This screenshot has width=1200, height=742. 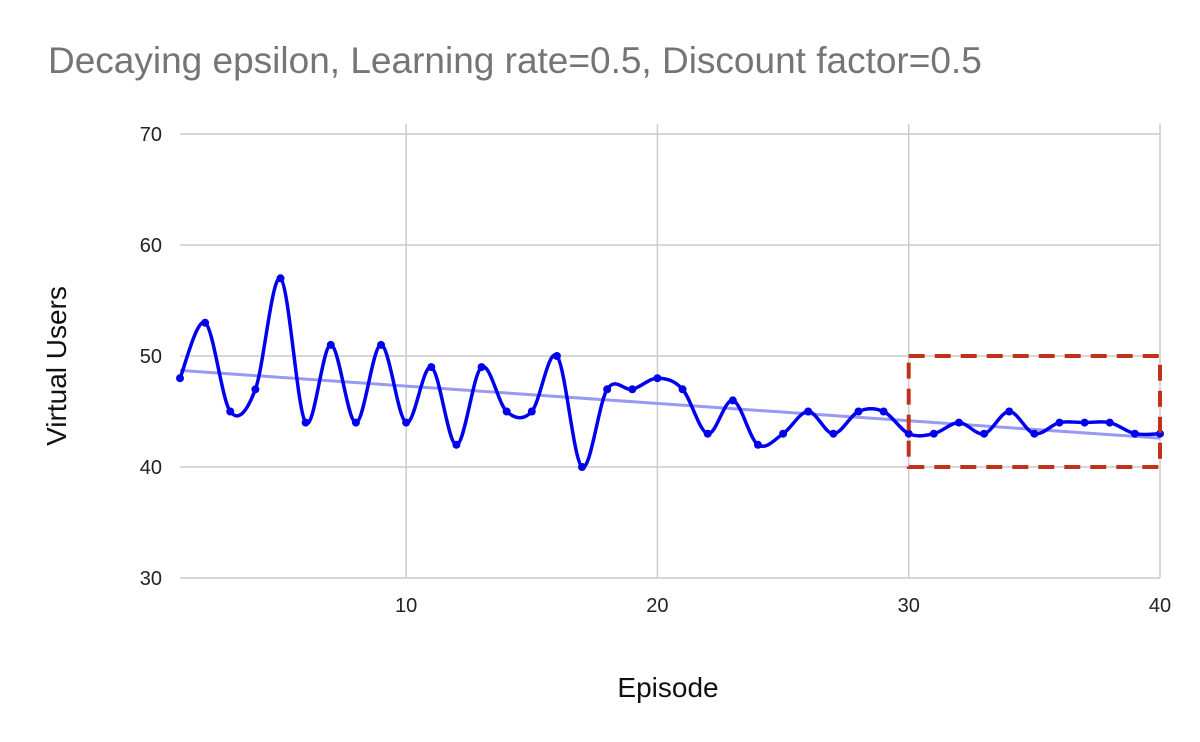 I want to click on y-axis-title: Virtual Users, so click(x=56, y=366).